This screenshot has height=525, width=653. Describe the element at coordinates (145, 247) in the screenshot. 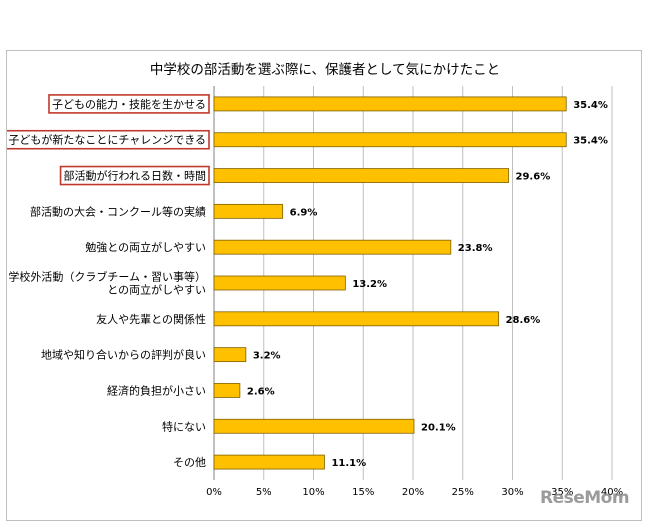

I see `category-label: 勉強との両立がしやすい` at that location.